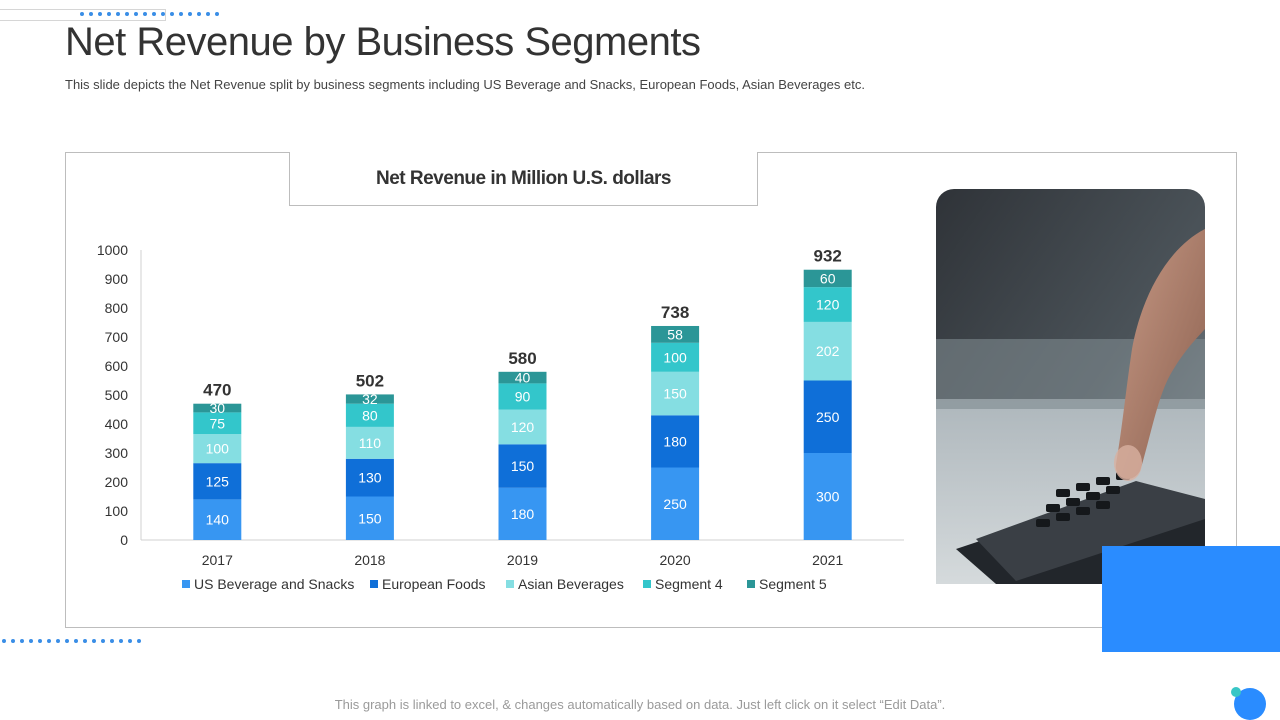  I want to click on legend-label: Segment 4, so click(689, 584).